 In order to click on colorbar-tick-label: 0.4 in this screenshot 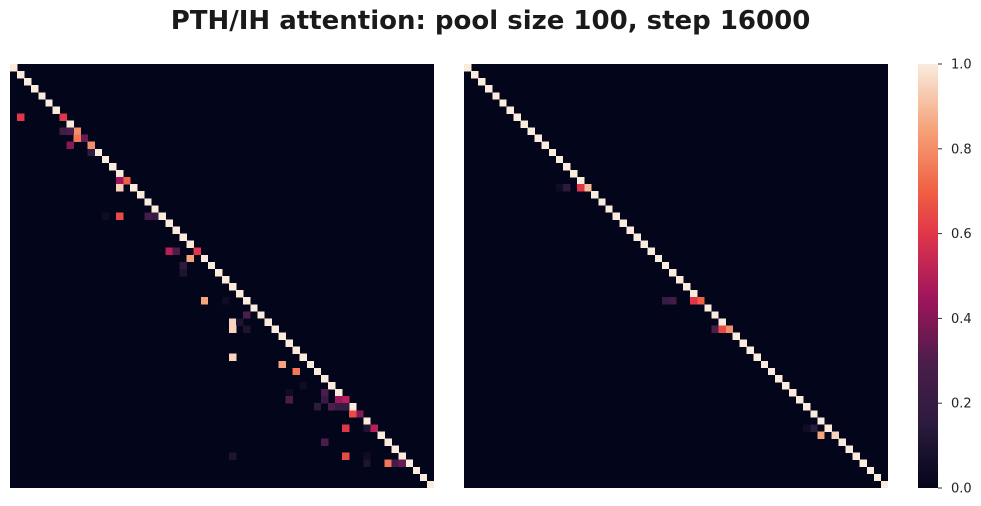, I will do `click(961, 319)`.